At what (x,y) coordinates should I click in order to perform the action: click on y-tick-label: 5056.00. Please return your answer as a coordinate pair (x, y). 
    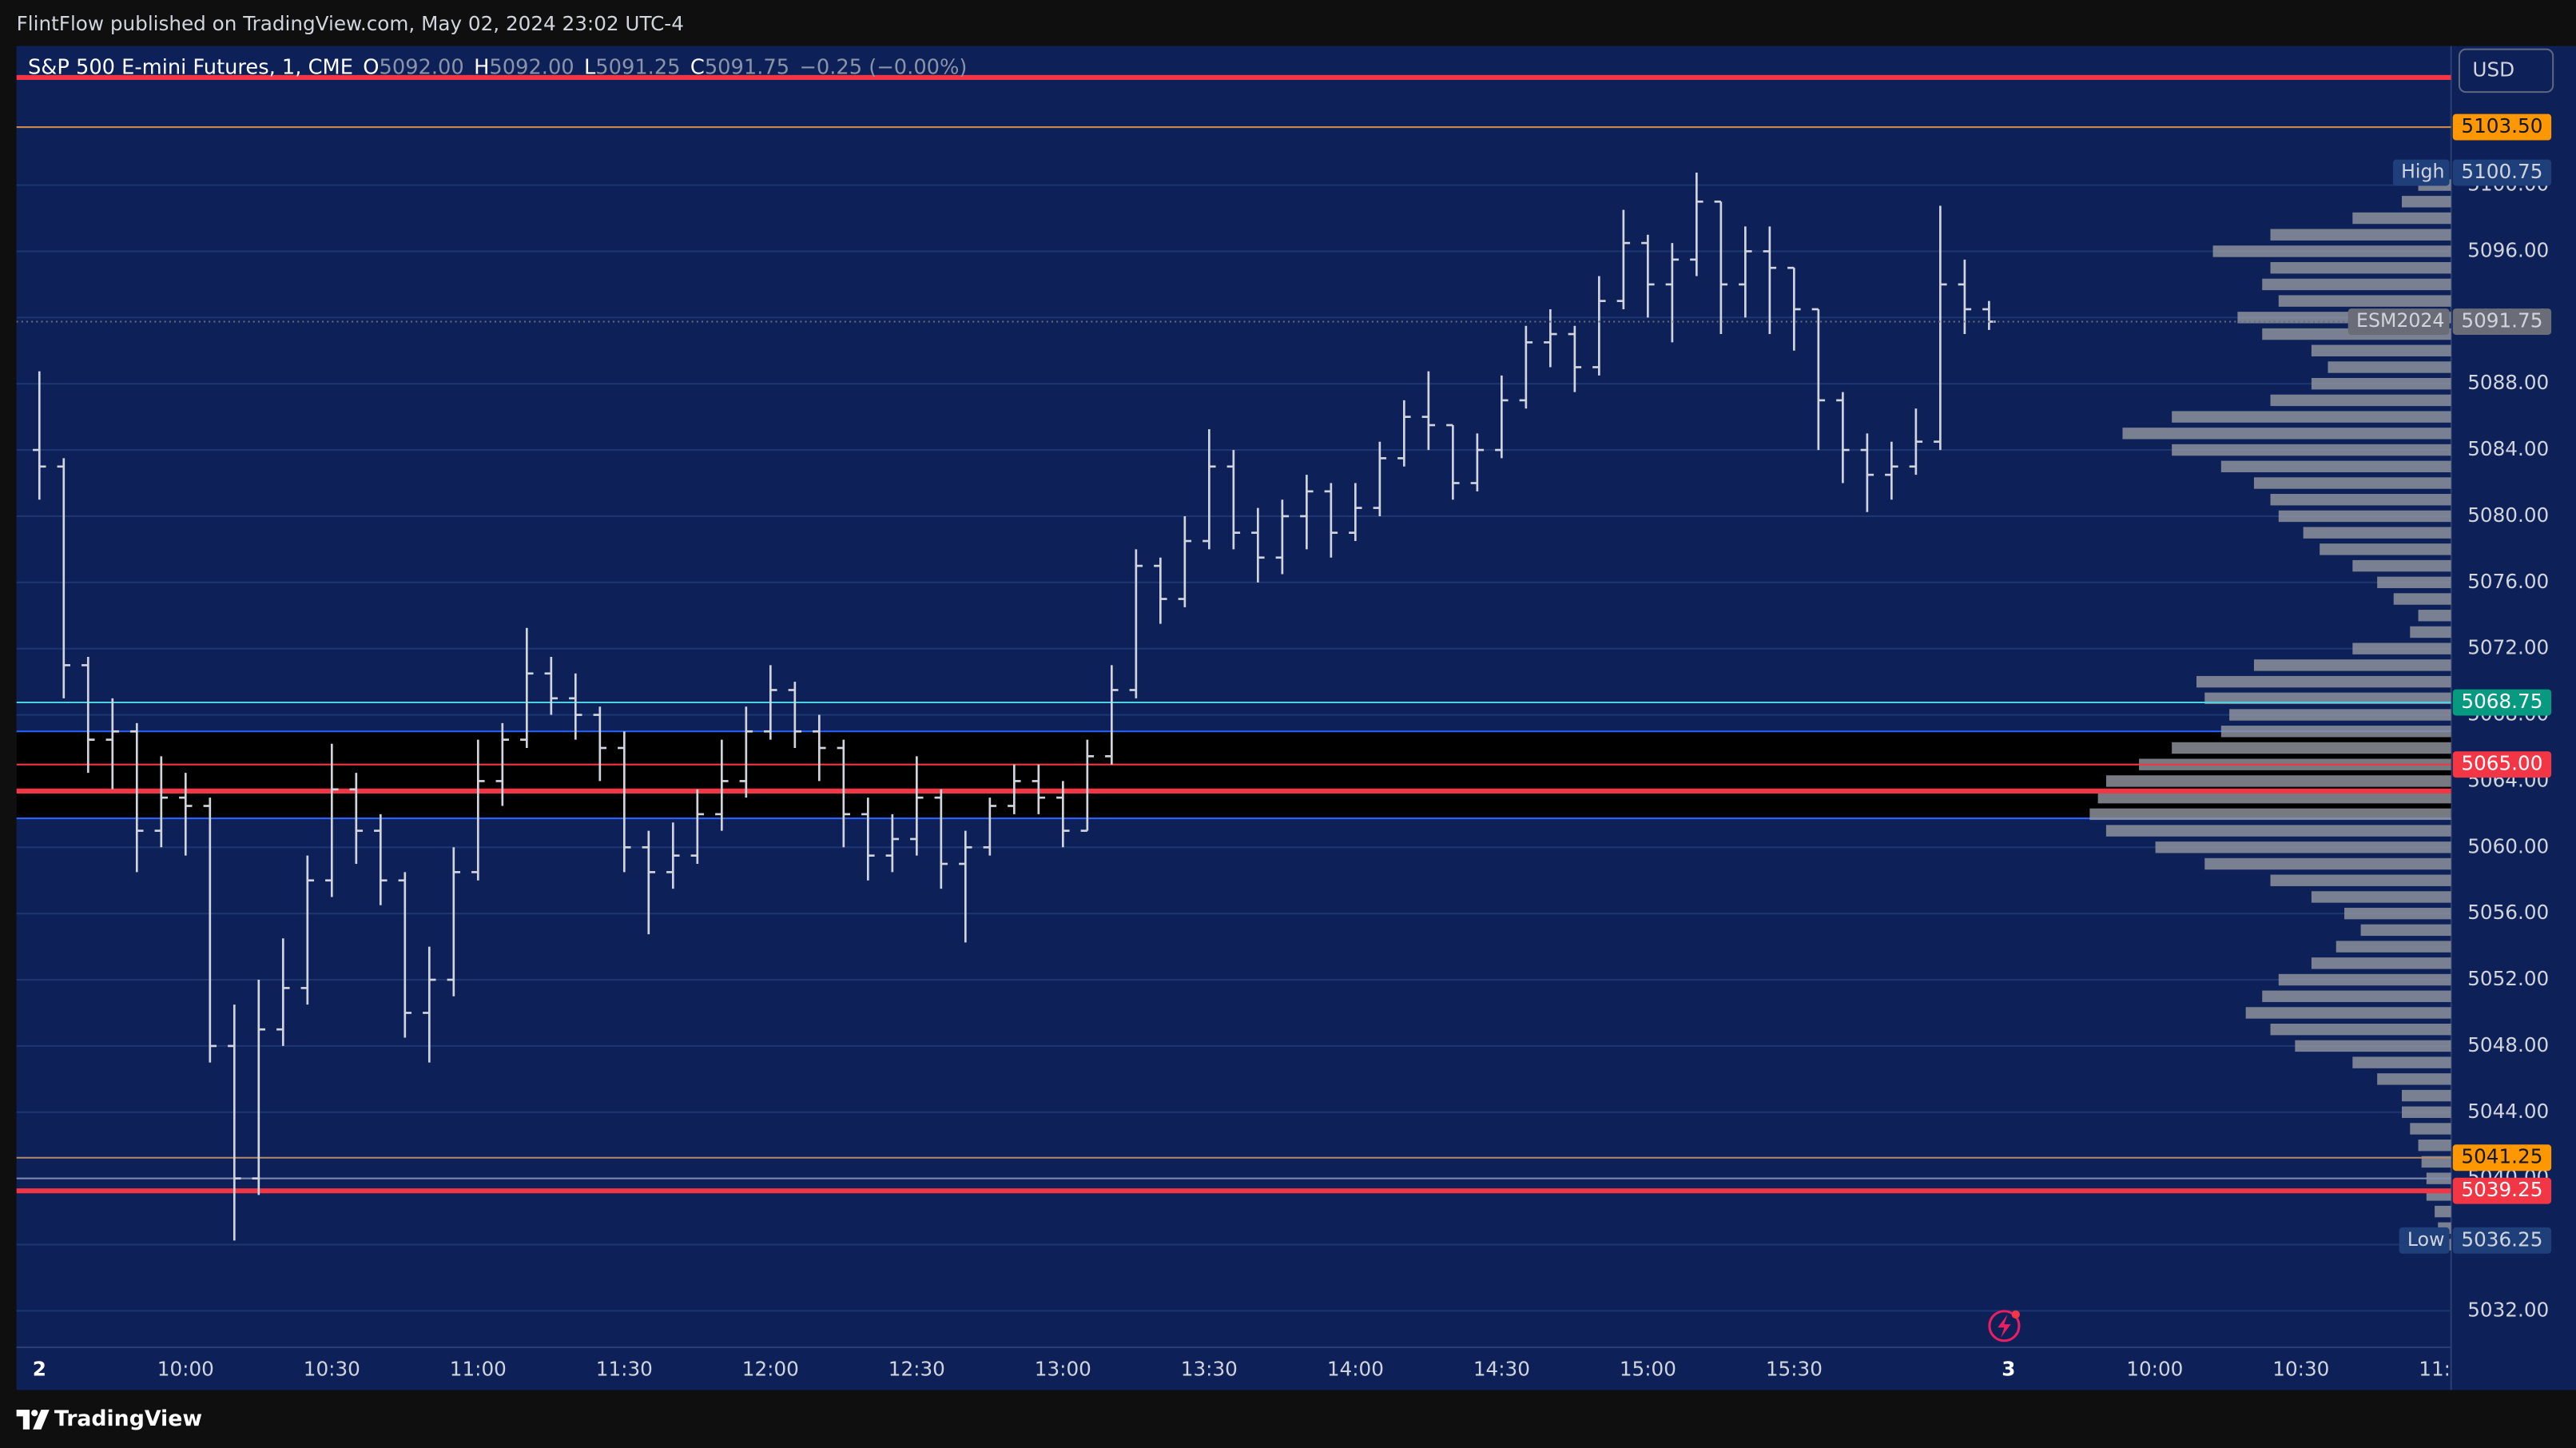
    Looking at the image, I should click on (2508, 912).